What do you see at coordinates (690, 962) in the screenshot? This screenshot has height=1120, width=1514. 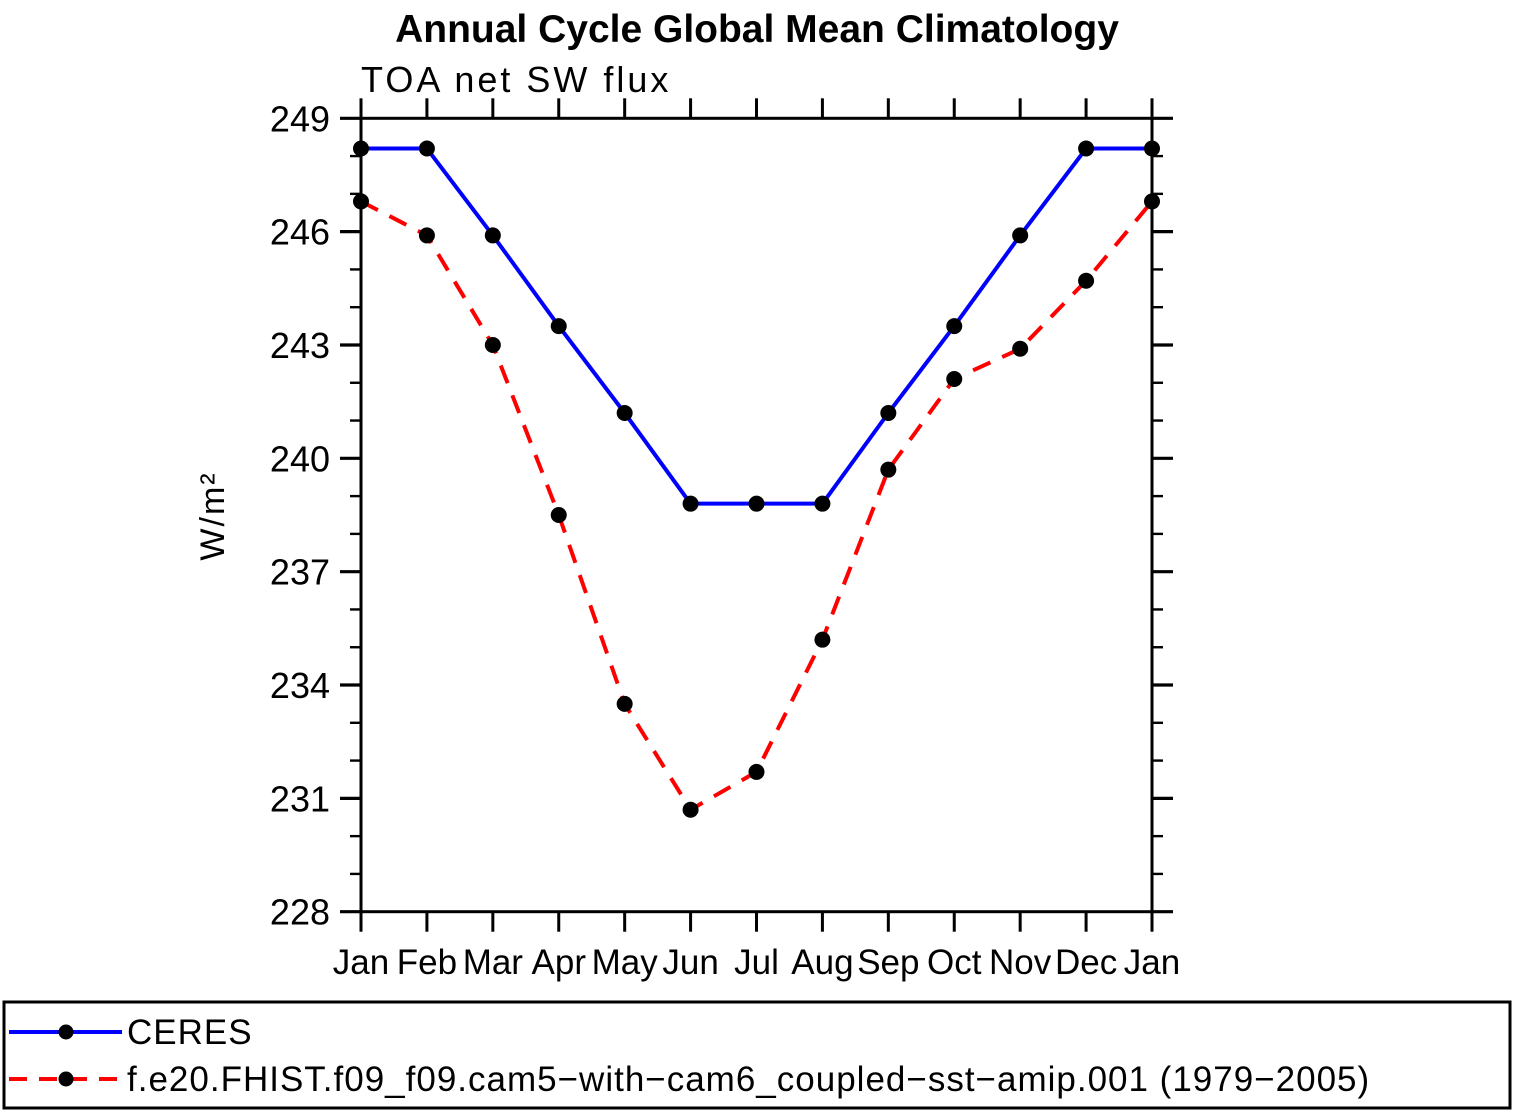 I see `x-tick-label: Jun` at bounding box center [690, 962].